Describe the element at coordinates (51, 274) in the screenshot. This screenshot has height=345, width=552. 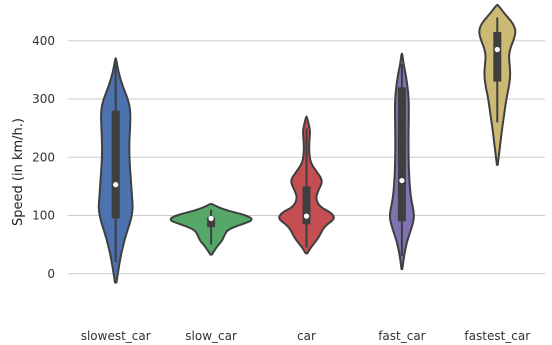
I see `y-tick-label-0: 0` at that location.